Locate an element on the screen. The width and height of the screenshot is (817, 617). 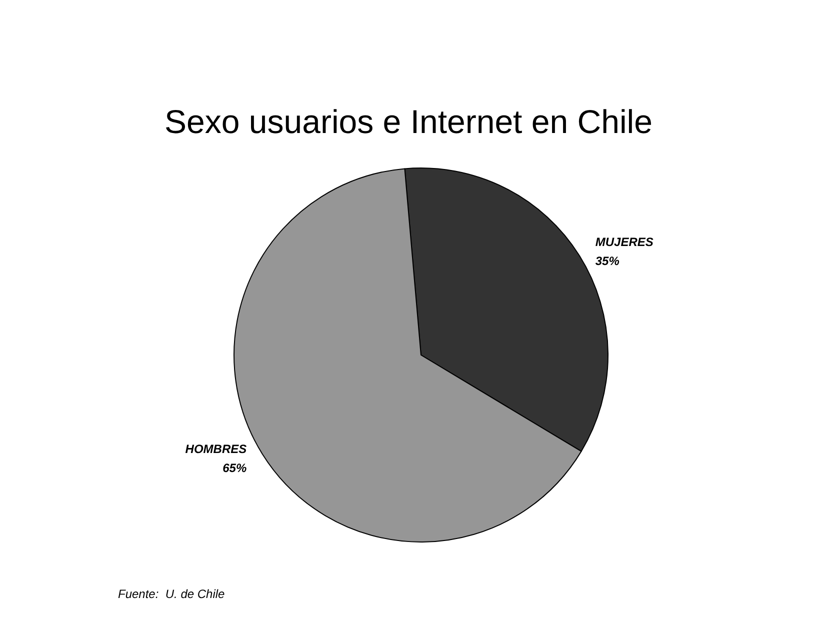
slice-label: HOMBRES is located at coordinates (216, 449).